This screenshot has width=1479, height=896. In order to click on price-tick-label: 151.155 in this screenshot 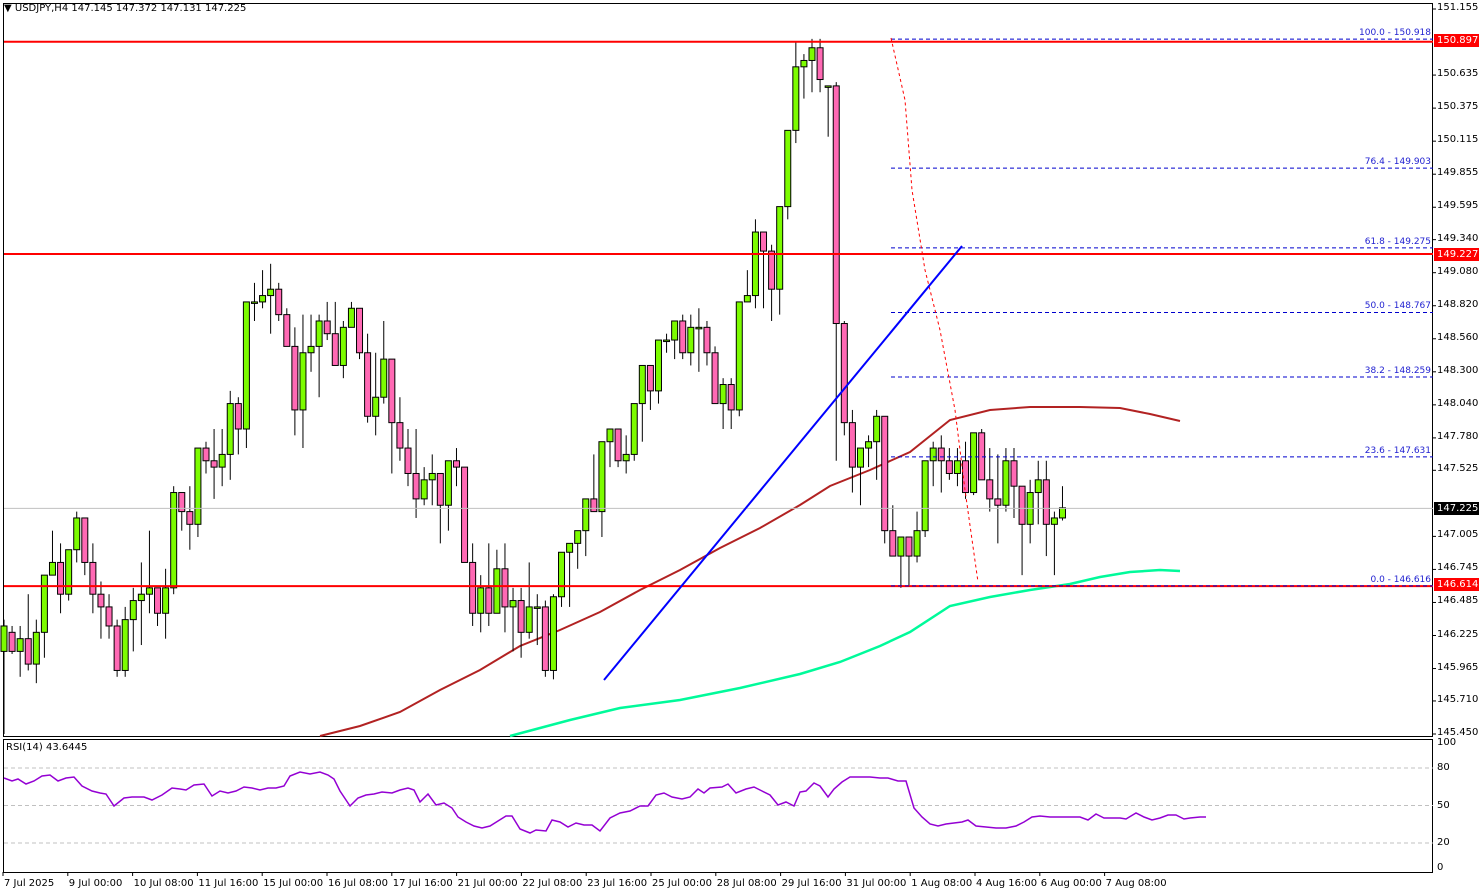, I will do `click(1458, 7)`.